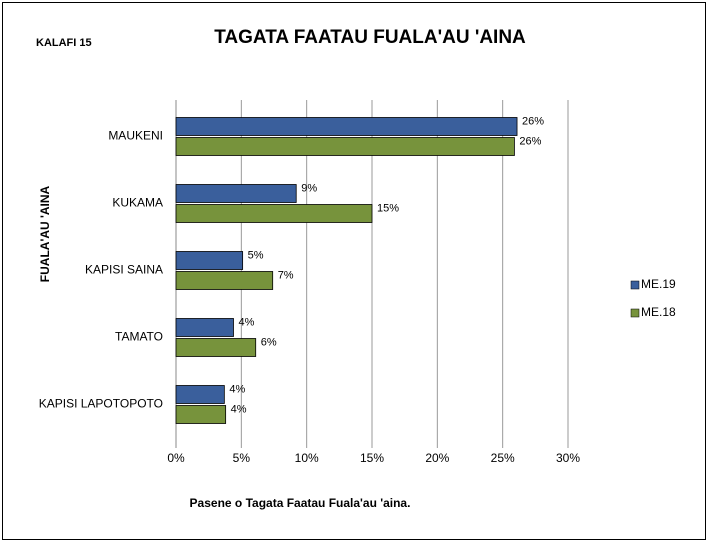 The height and width of the screenshot is (547, 708). I want to click on y-tick-label: KAPISI LAPOTOPOTO, so click(101, 404).